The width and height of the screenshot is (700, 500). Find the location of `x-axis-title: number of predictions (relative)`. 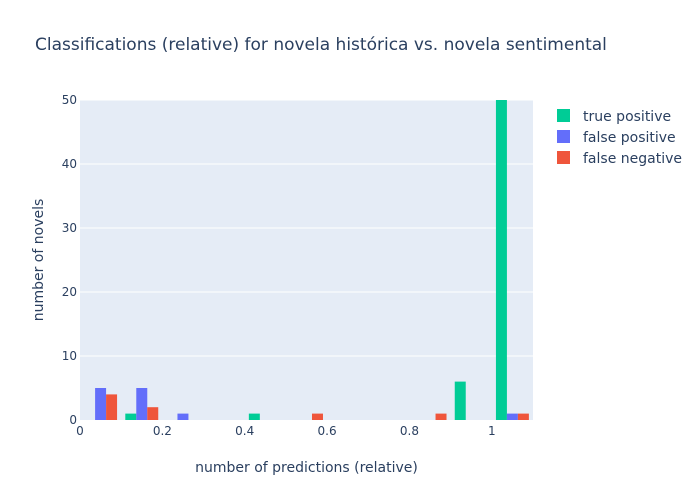

x-axis-title: number of predictions (relative) is located at coordinates (306, 468).